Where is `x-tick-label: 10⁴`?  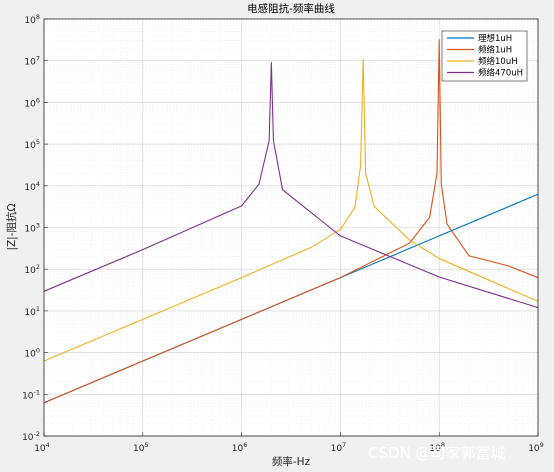
x-tick-label: 10⁴ is located at coordinates (42, 447).